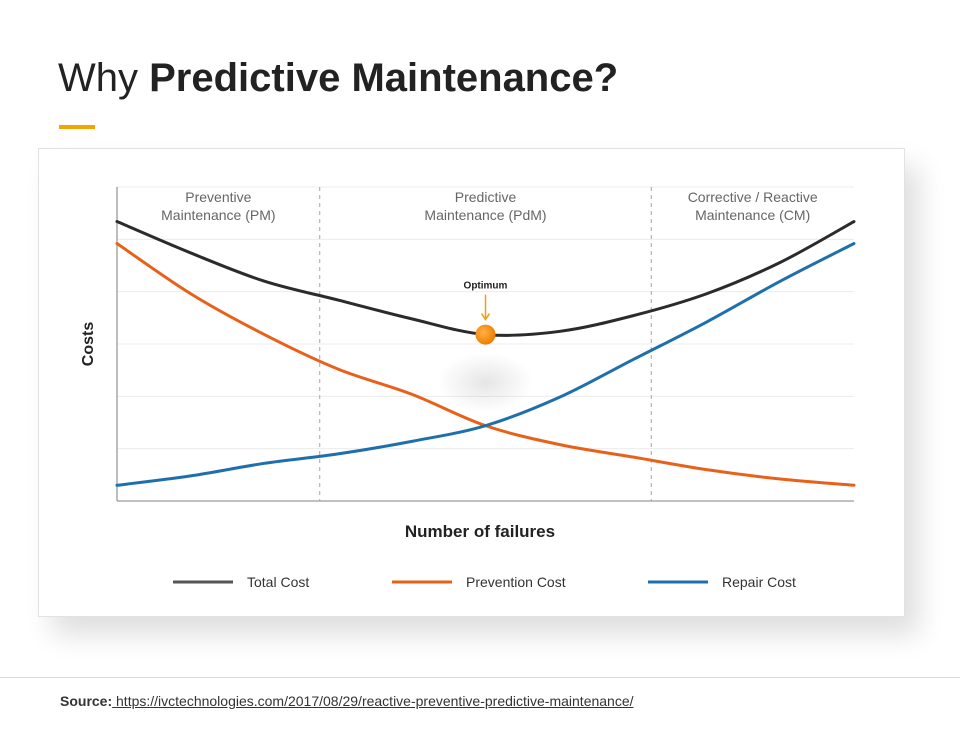 The image size is (960, 733). What do you see at coordinates (486, 197) in the screenshot?
I see `region-label-2-line1: Predictive` at bounding box center [486, 197].